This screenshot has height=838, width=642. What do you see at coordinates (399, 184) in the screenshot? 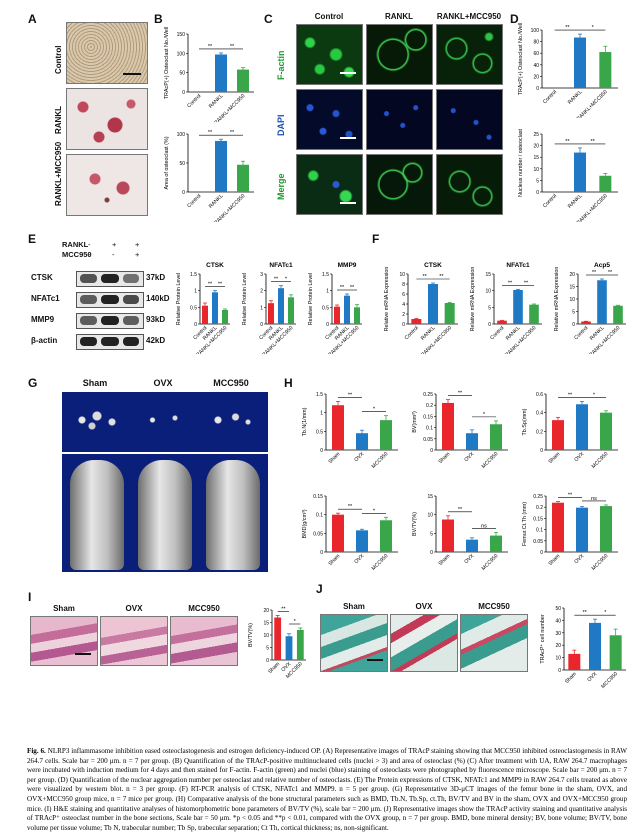
I see `merge-rankl` at bounding box center [399, 184].